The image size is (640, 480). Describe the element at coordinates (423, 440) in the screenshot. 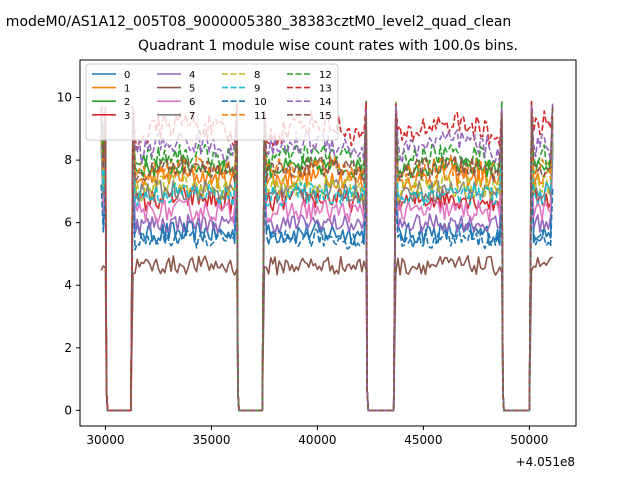

I see `x-tick-label: 45000` at that location.